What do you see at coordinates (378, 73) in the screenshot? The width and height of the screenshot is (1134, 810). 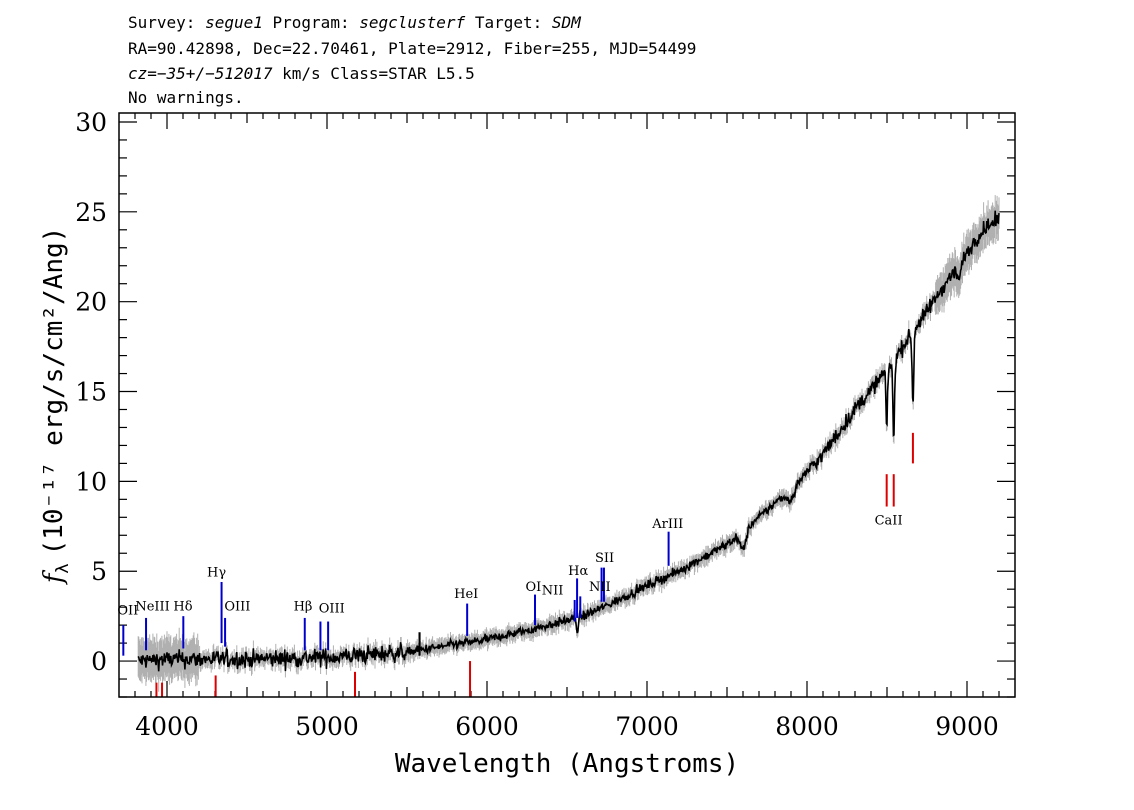 I see `cz-rest: km/s Class=STAR L5.5` at bounding box center [378, 73].